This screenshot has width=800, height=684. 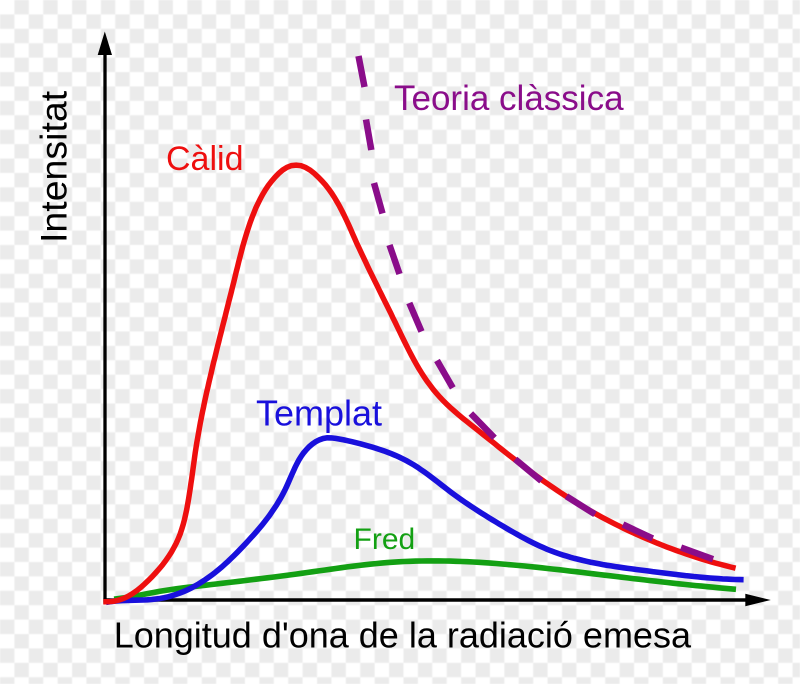 I want to click on svg-text: Teoria clàssica, so click(x=509, y=98).